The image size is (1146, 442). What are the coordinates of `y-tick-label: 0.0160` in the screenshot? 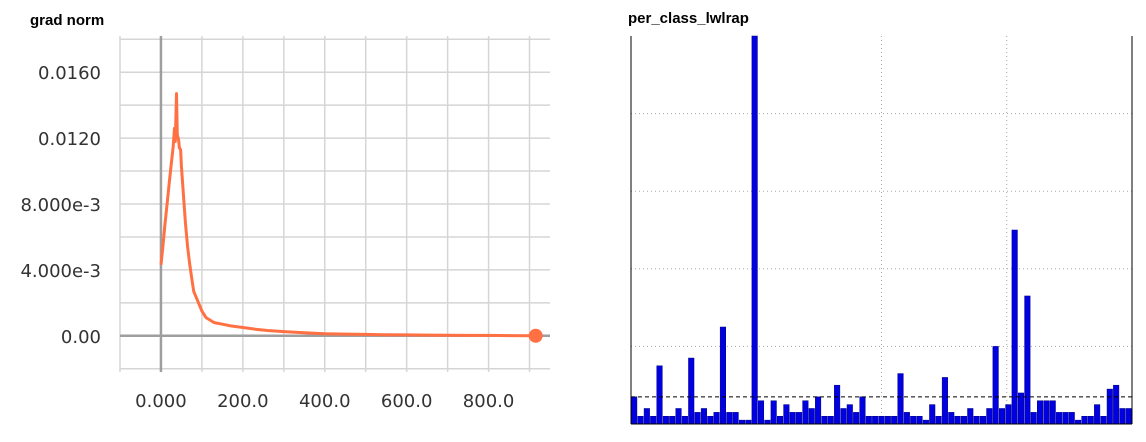 It's located at (69, 73).